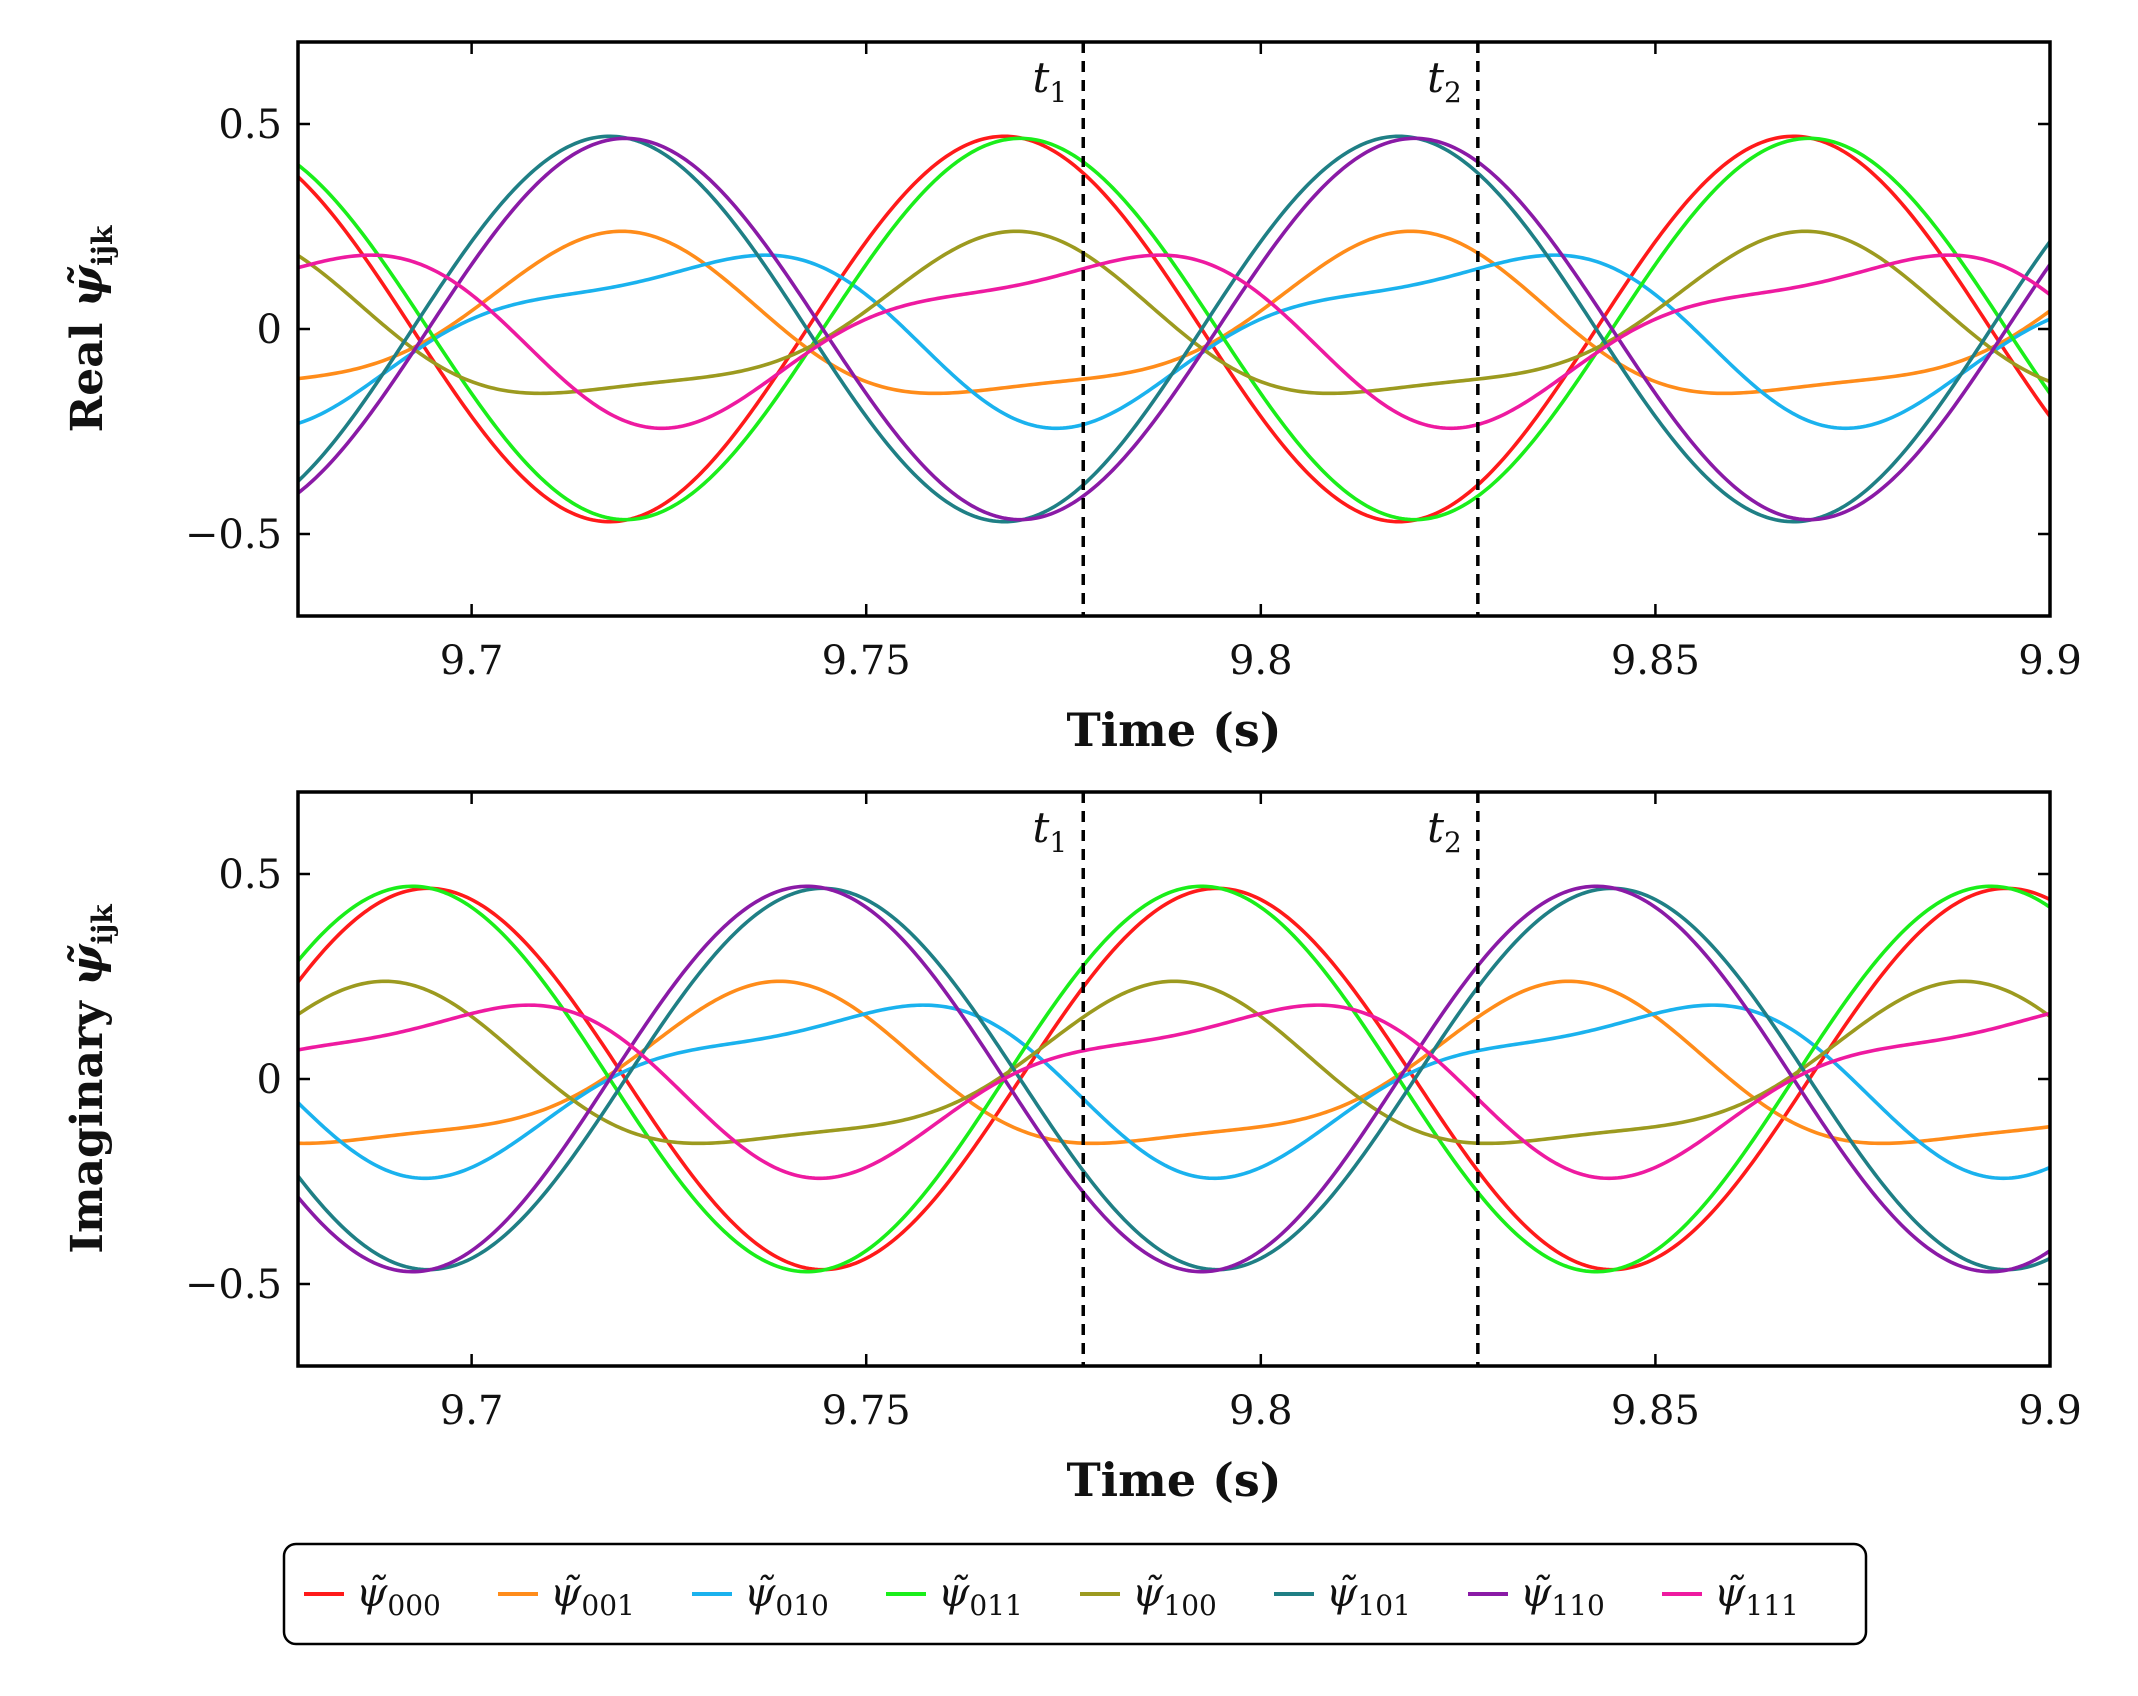 The image size is (2138, 1696). I want to click on legend: ψ̃000 ψ̃001 ψ̃010 ψ̃011 ψ̃100 ψ̃101 ψ̃110 ψ̃111, so click(1075, 1594).